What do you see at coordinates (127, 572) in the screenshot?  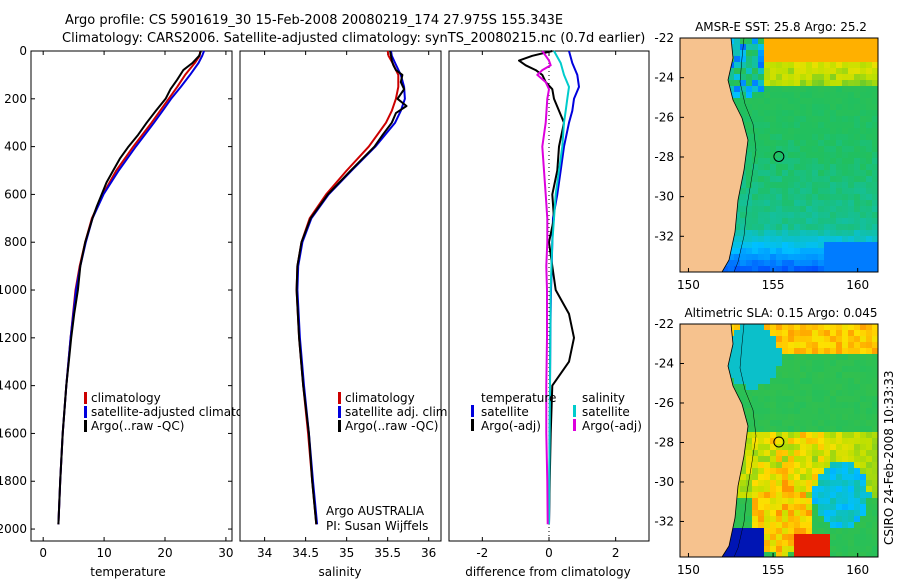 I see `temperature-x-label: temperature` at bounding box center [127, 572].